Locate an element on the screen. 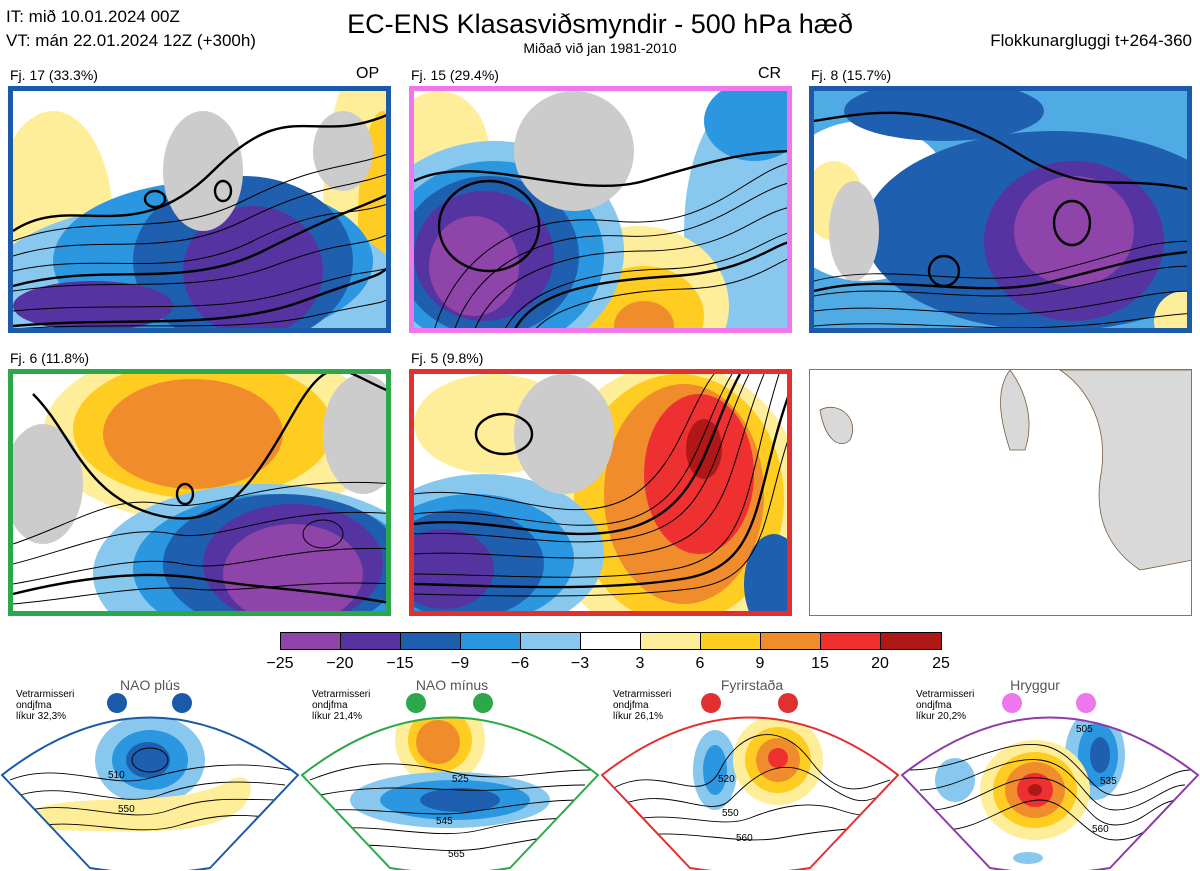 The image size is (1200, 871). regime-3-map: 520 550 560 is located at coordinates (750, 793).